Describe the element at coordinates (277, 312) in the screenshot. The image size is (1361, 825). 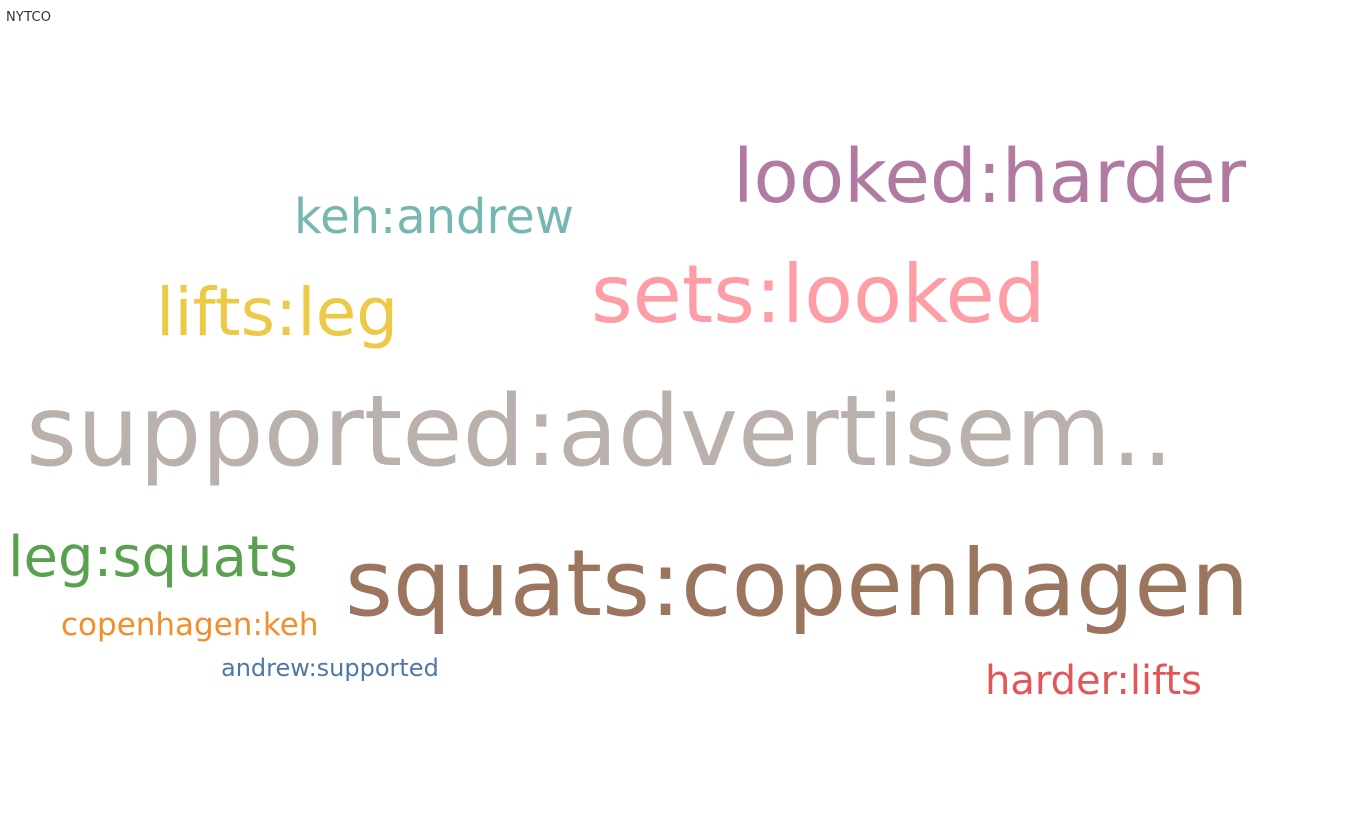
I see `word-lifts-leg: lifts:leg` at that location.